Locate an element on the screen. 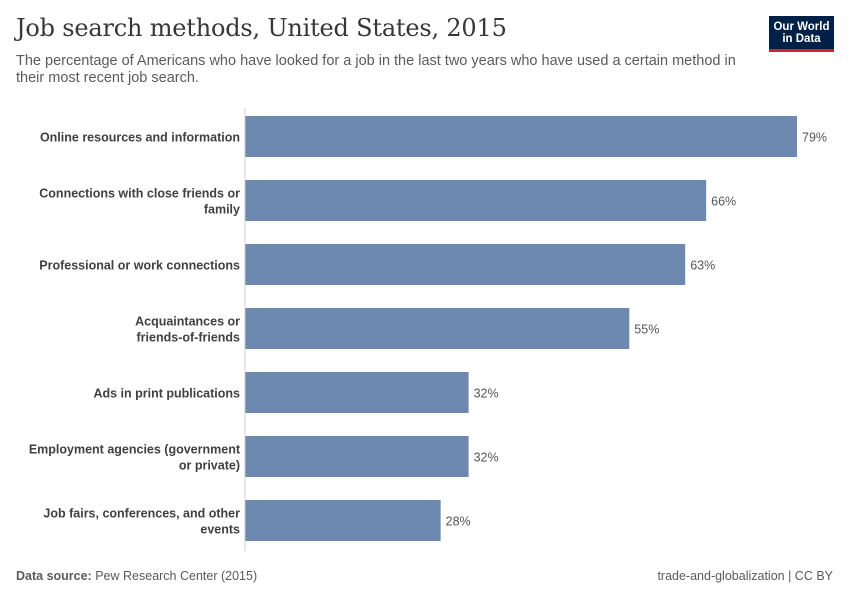  category-label: Connections with close friends or family is located at coordinates (139, 202).